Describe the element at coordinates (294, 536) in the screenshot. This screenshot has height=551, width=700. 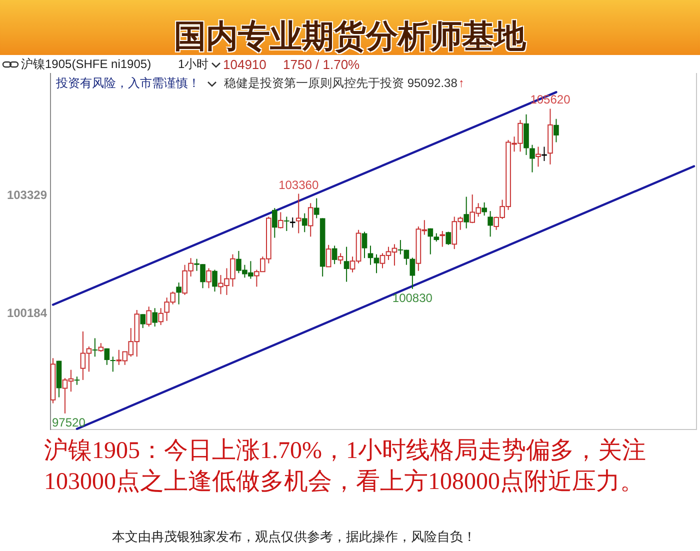
I see `footer-text: 本文由冉茂银独家发布，观点仅供参考，据此操作，风险自负！` at that location.